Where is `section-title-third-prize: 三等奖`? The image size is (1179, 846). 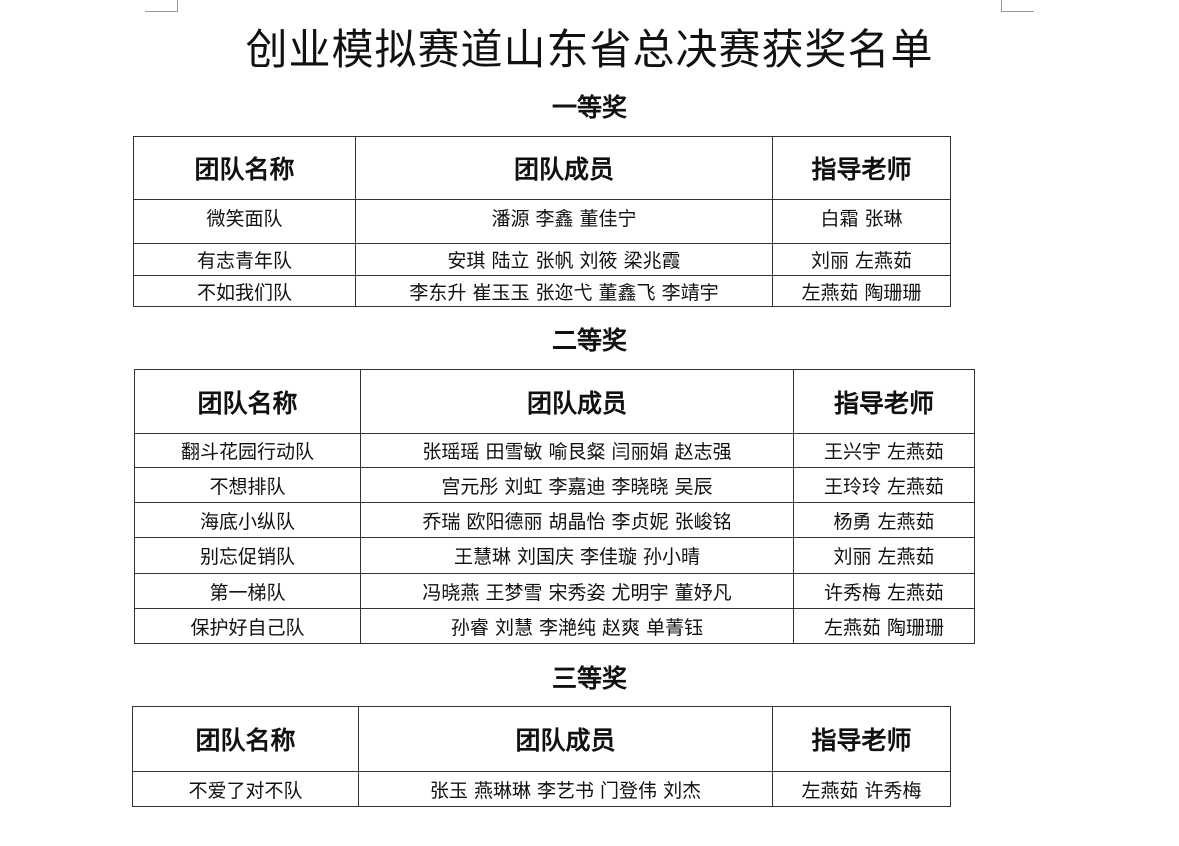 section-title-third-prize: 三等奖 is located at coordinates (589, 678).